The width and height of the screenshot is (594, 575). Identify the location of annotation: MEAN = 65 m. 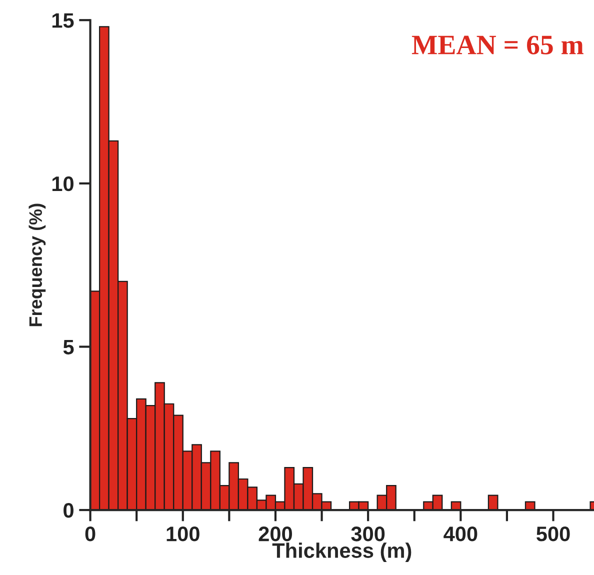
(498, 45).